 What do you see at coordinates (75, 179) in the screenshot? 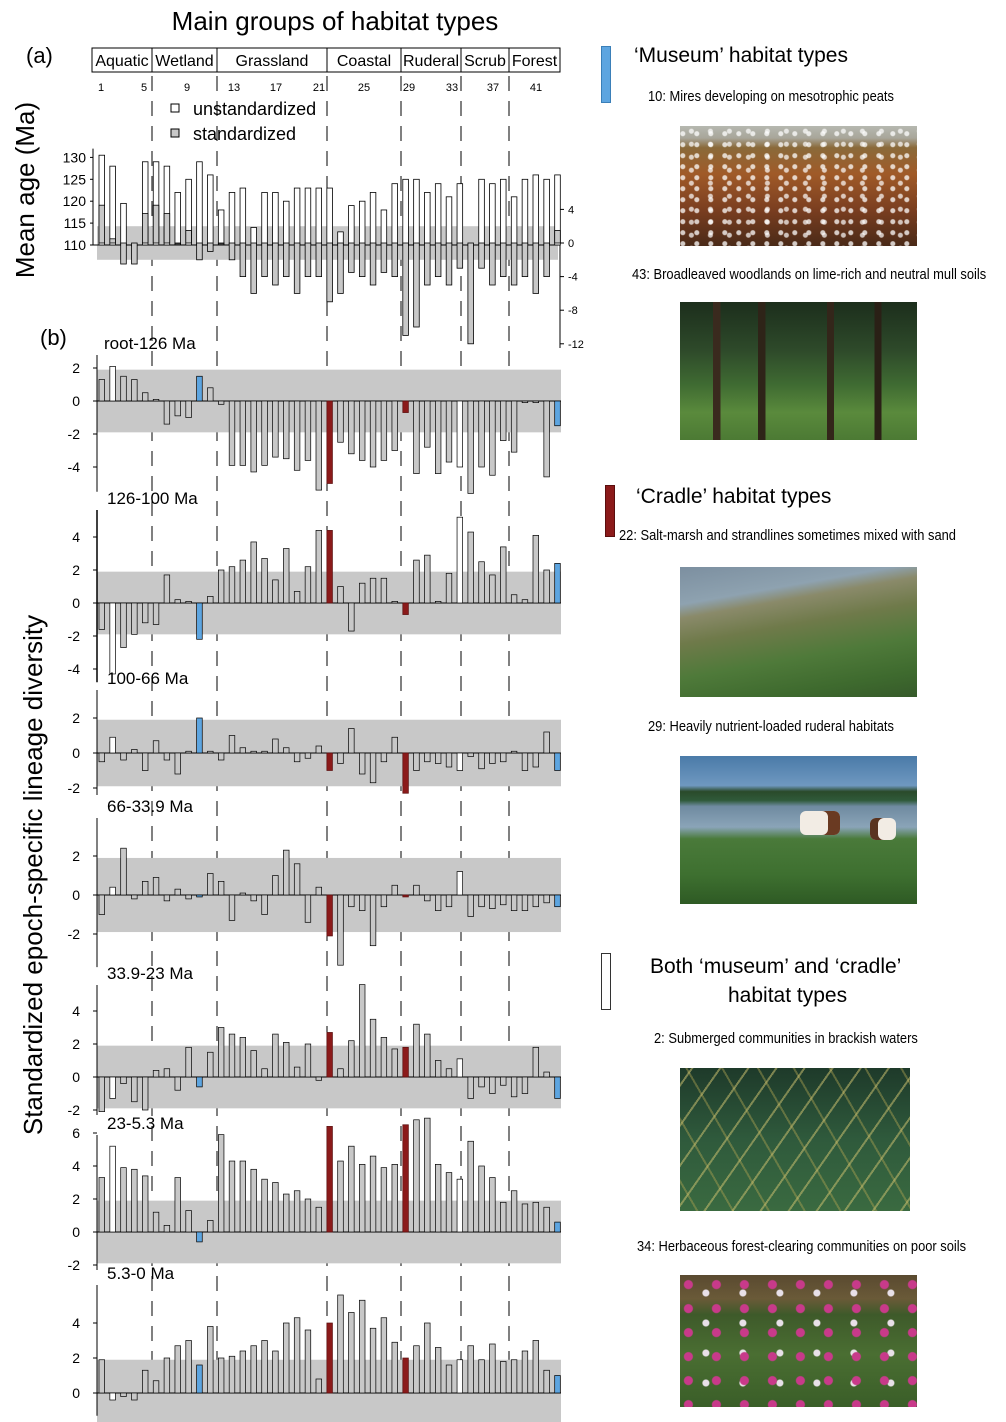
I see `panel-a-tick-label: 125` at bounding box center [75, 179].